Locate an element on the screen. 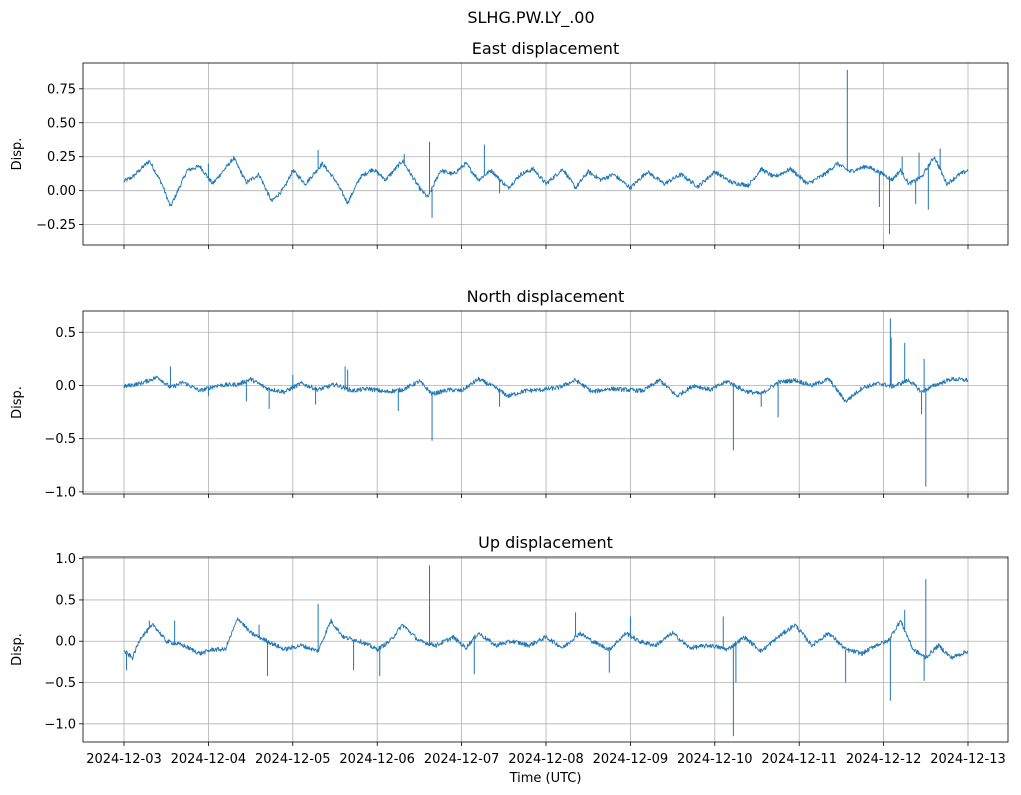 The height and width of the screenshot is (795, 1021). panel-title: Up displacement is located at coordinates (545, 542).